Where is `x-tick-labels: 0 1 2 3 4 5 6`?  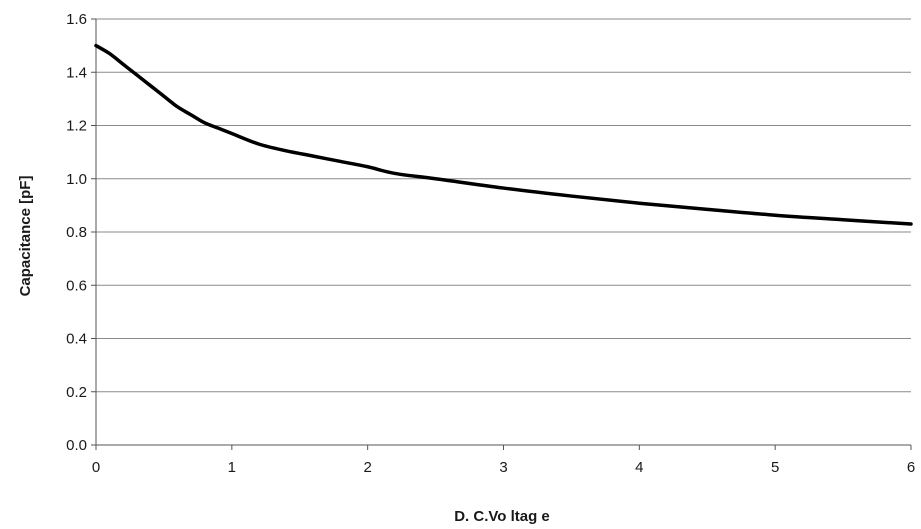 x-tick-labels: 0 1 2 3 4 5 6 is located at coordinates (503, 467).